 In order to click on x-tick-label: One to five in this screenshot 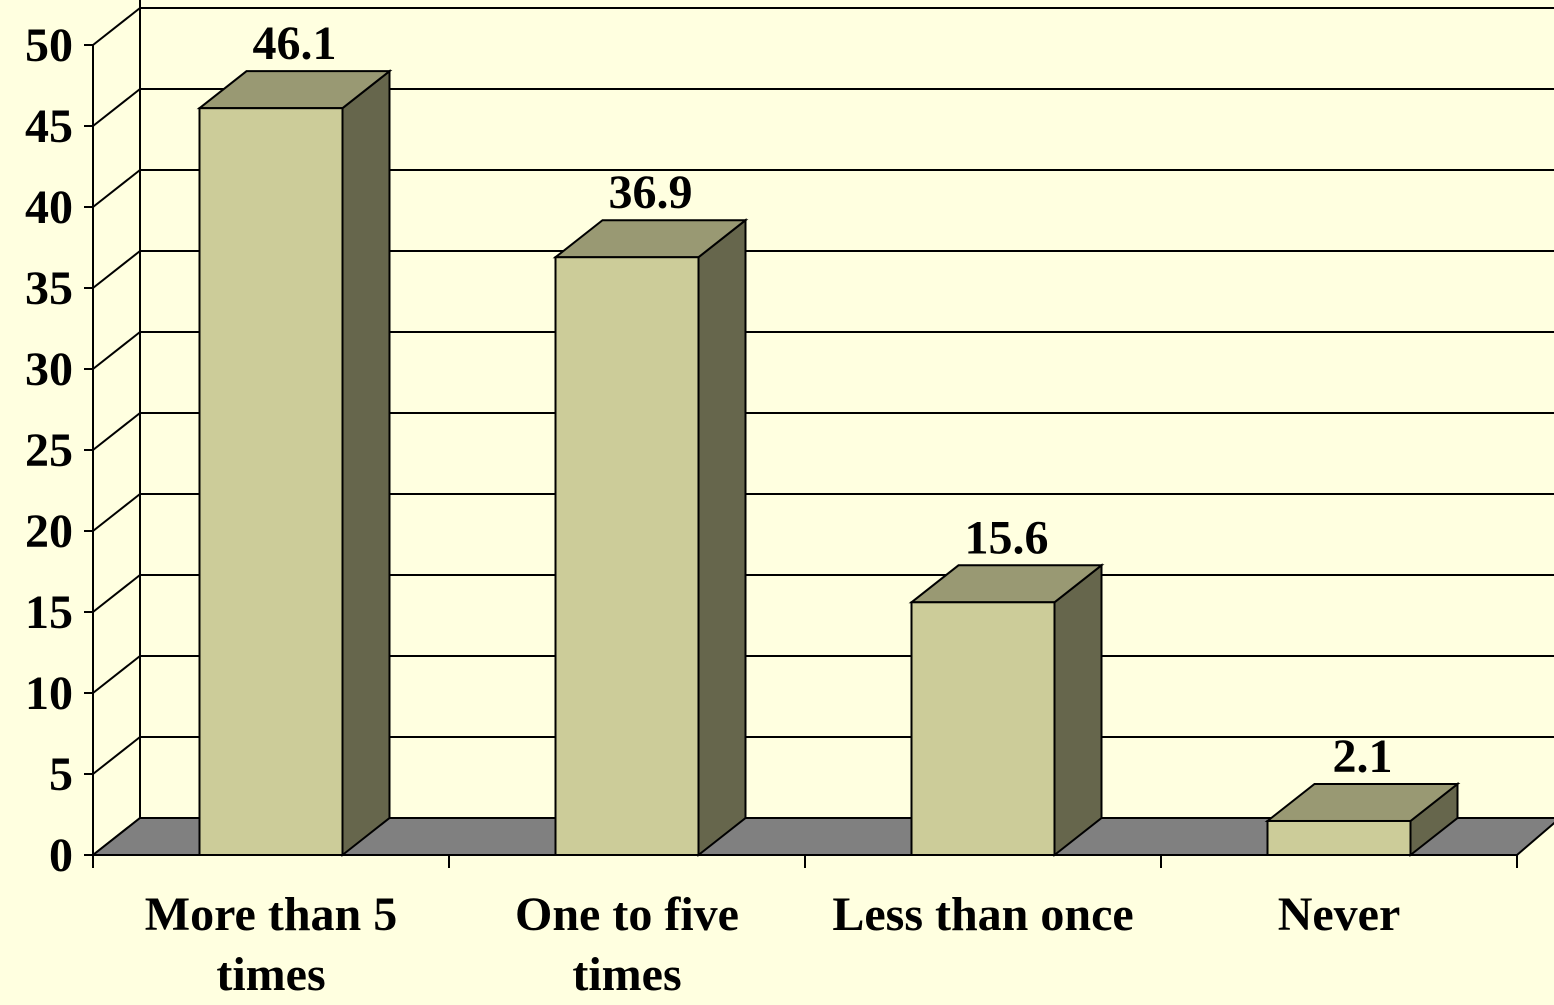, I will do `click(627, 914)`.